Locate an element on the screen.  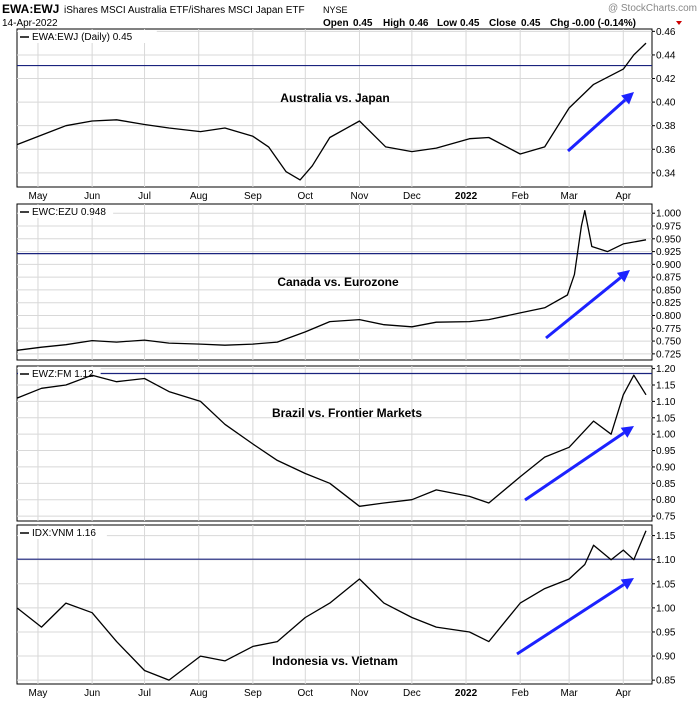
annotation-label: Brazil vs. Frontier Markets is located at coordinates (347, 413).